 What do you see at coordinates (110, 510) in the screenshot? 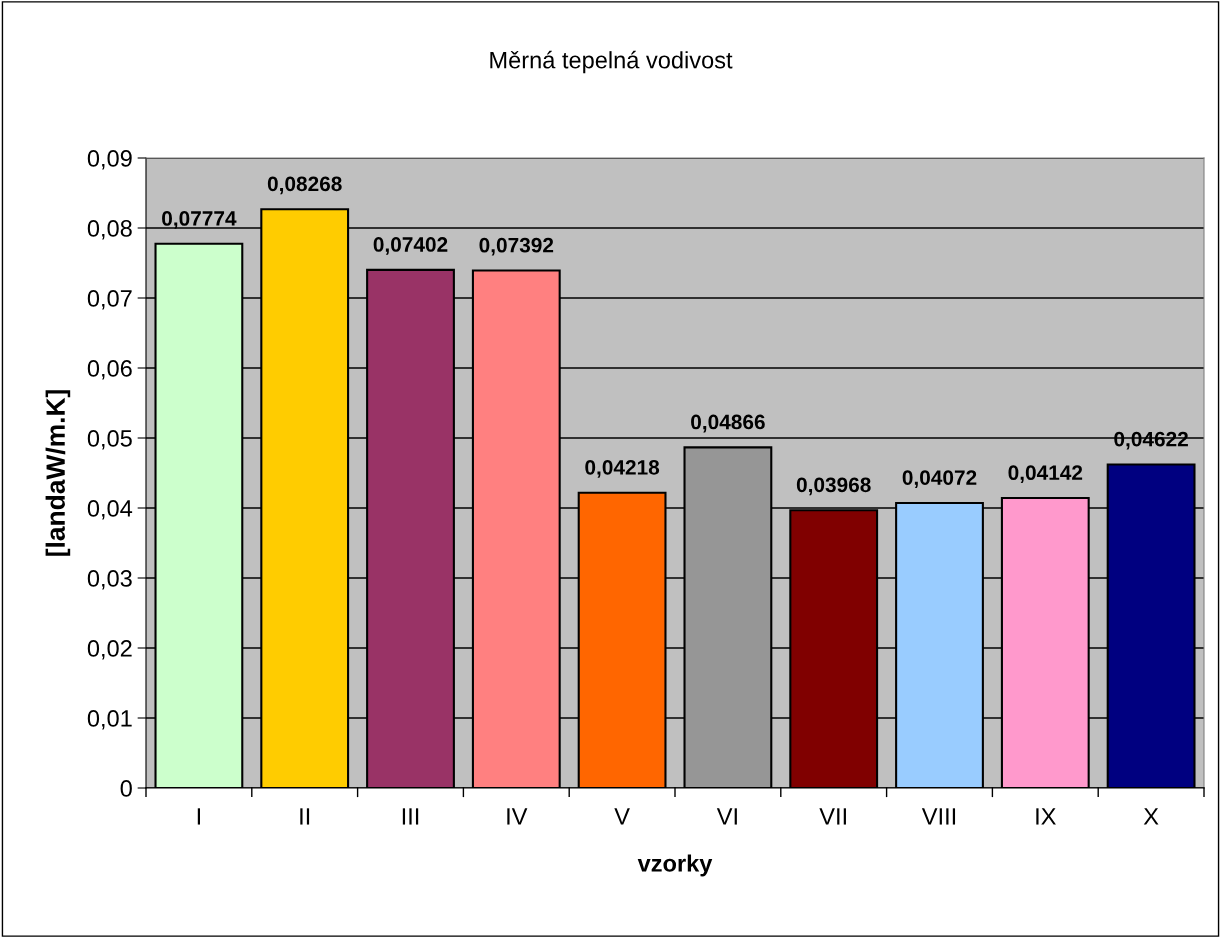
I see `y-tick-label: 0,04` at bounding box center [110, 510].